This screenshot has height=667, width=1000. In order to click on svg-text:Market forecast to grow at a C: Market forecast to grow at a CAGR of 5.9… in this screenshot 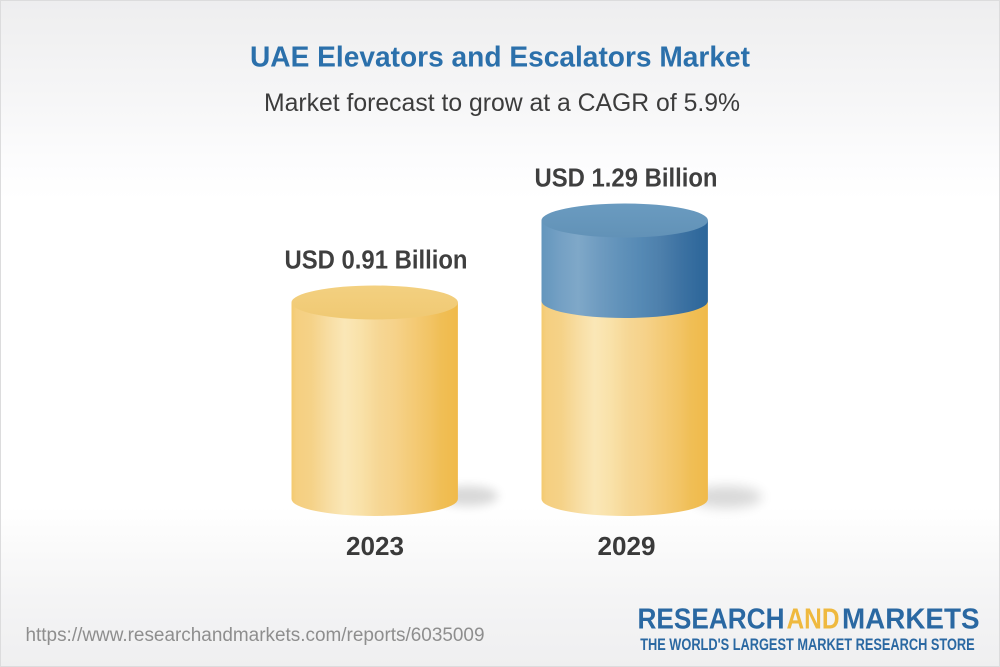, I will do `click(502, 103)`.